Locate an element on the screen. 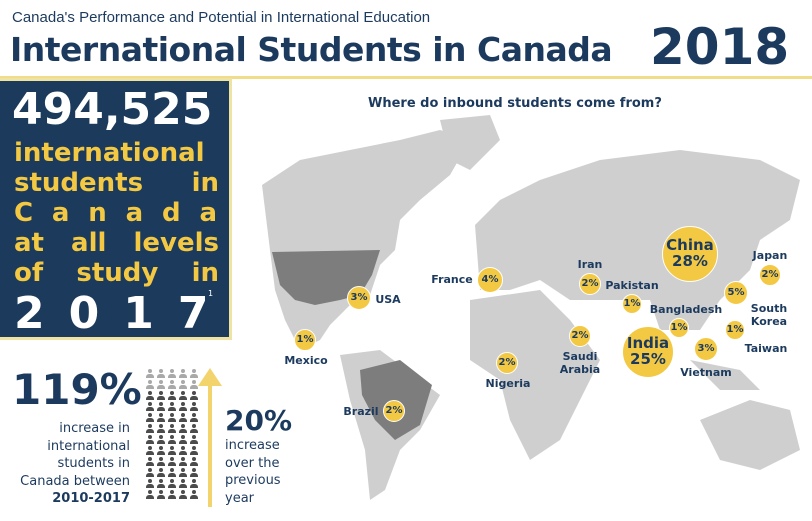 The width and height of the screenshot is (812, 521). country-bubble: China 28% is located at coordinates (690, 254).